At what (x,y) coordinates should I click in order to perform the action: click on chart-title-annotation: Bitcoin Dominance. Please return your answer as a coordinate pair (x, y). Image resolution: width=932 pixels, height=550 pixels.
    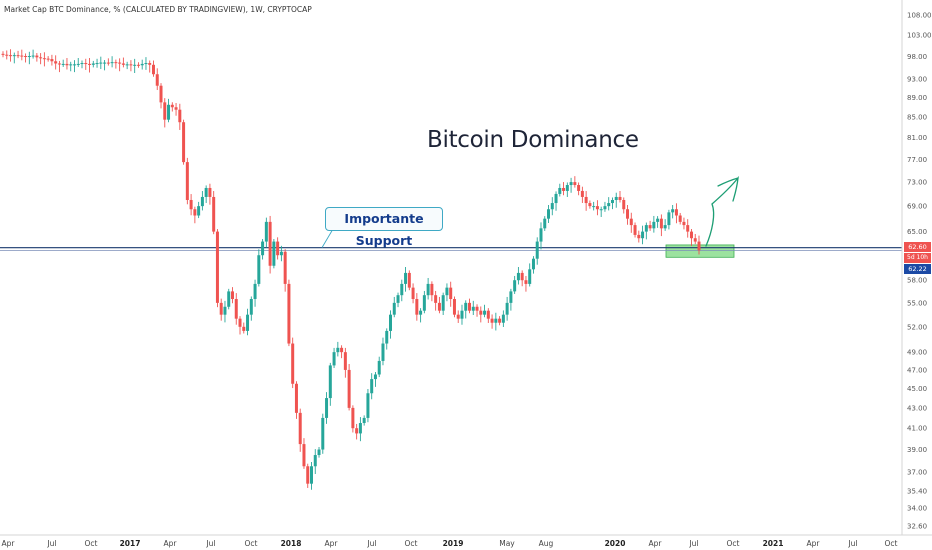
    Looking at the image, I should click on (533, 140).